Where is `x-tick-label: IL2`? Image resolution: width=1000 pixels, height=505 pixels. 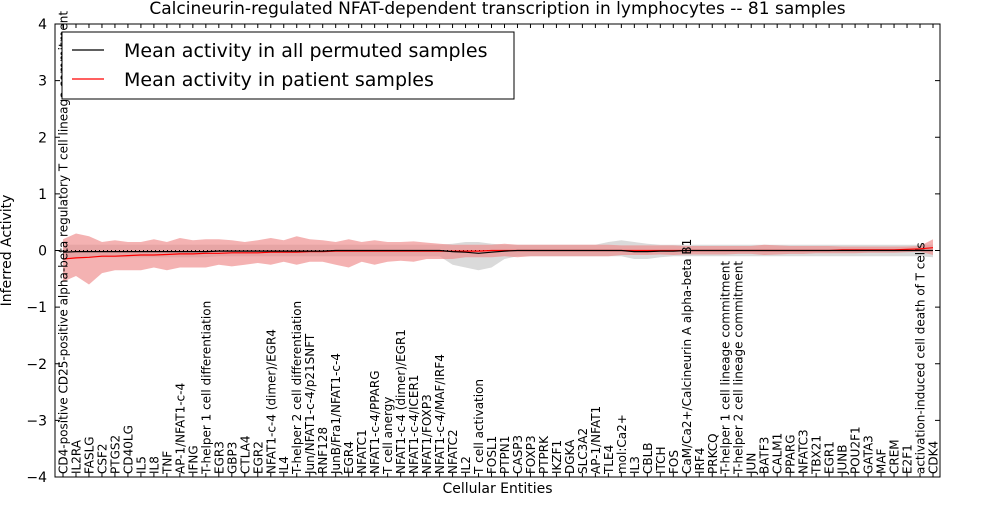 x-tick-label: IL2 is located at coordinates (466, 465).